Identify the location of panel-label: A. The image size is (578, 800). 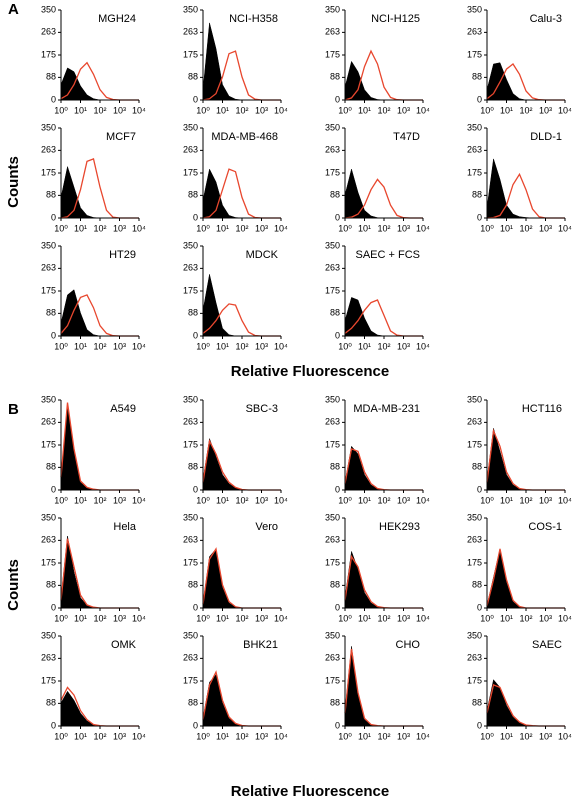
(13, 9).